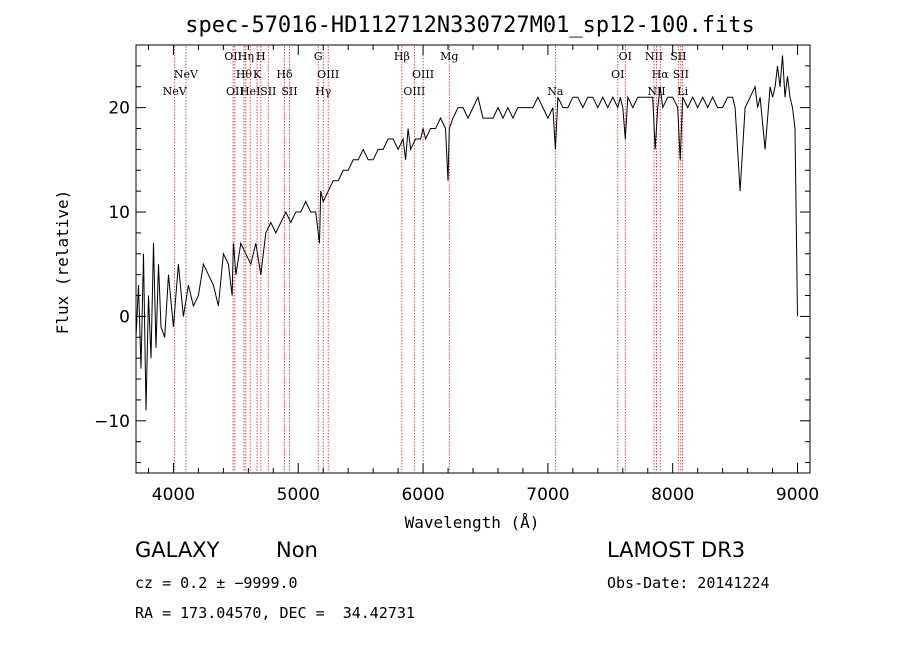  What do you see at coordinates (656, 91) in the screenshot?
I see `line-marker-label-23: NII` at bounding box center [656, 91].